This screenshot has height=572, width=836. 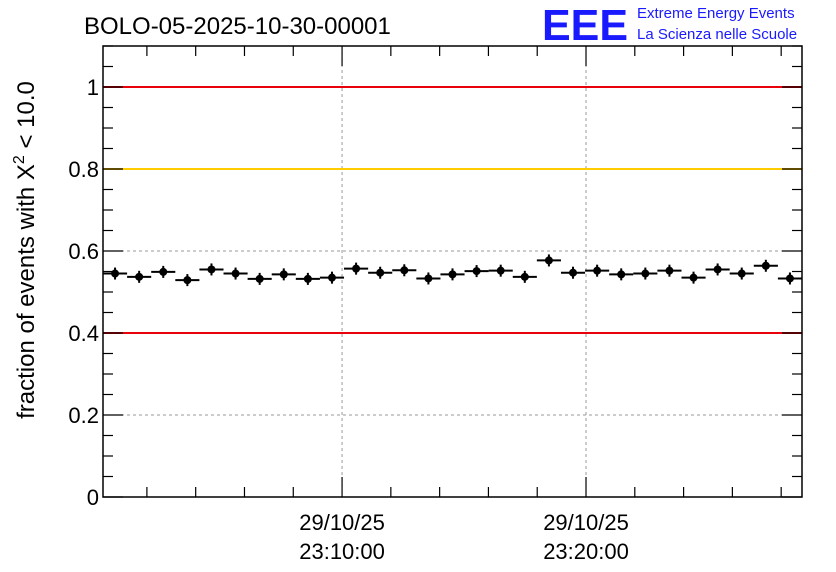 What do you see at coordinates (717, 34) in the screenshot?
I see `logo-line2: La Scienza nelle Scuole` at bounding box center [717, 34].